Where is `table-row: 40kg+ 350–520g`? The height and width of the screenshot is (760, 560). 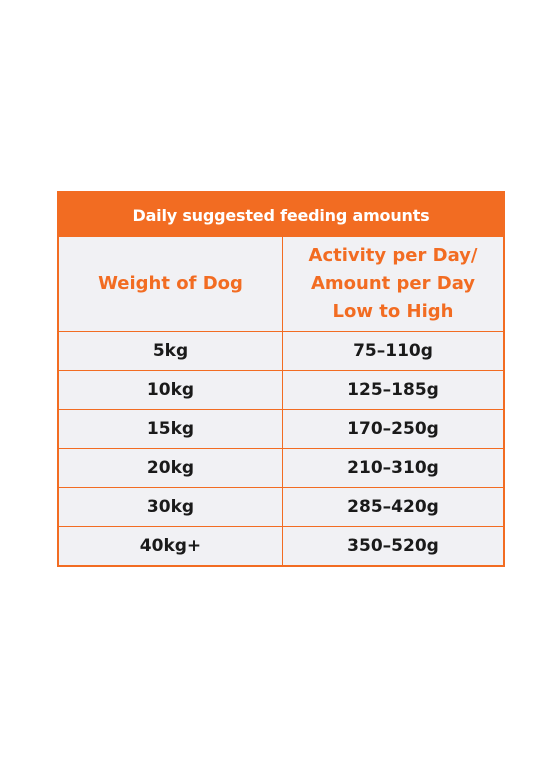
table-row: 40kg+ 350–520g is located at coordinates (281, 545).